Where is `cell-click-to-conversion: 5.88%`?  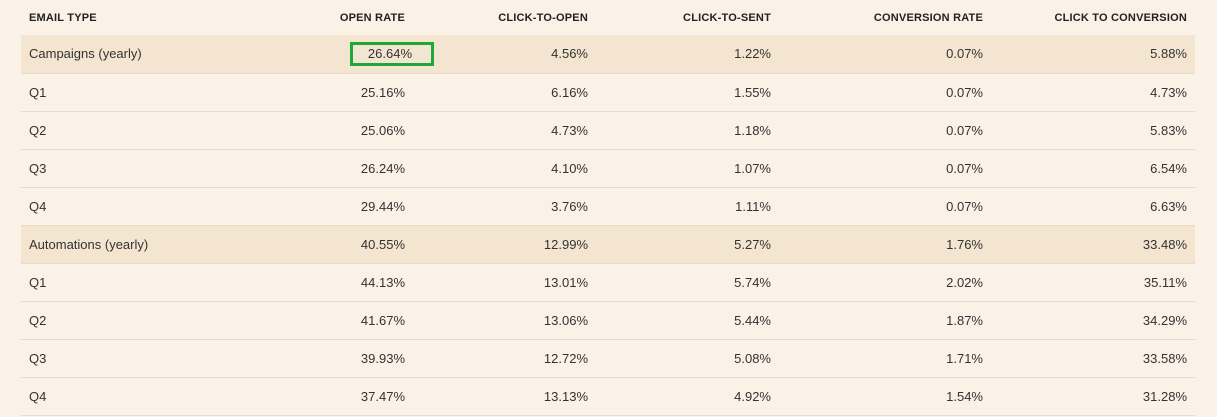 cell-click-to-conversion: 5.88% is located at coordinates (1093, 54).